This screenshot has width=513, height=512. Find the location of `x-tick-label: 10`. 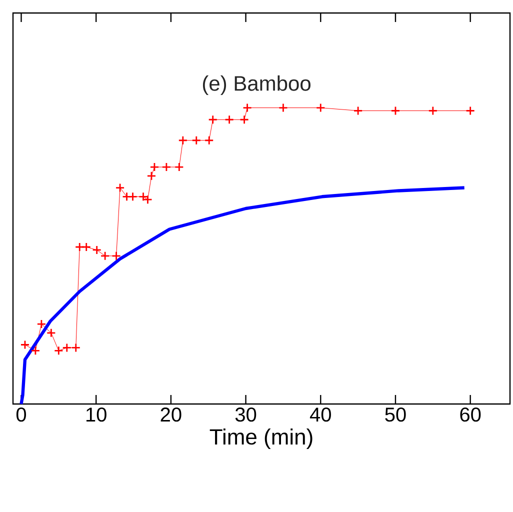

x-tick-label: 10 is located at coordinates (96, 415).